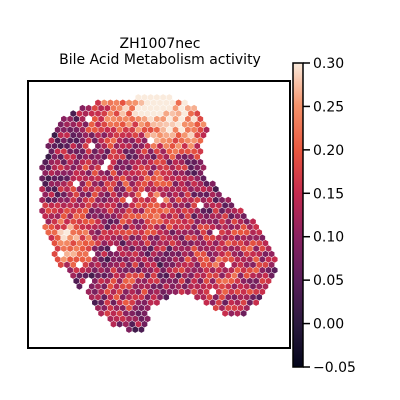 The width and height of the screenshot is (400, 400). I want to click on colorbar-tick-label: 0.20, so click(328, 151).